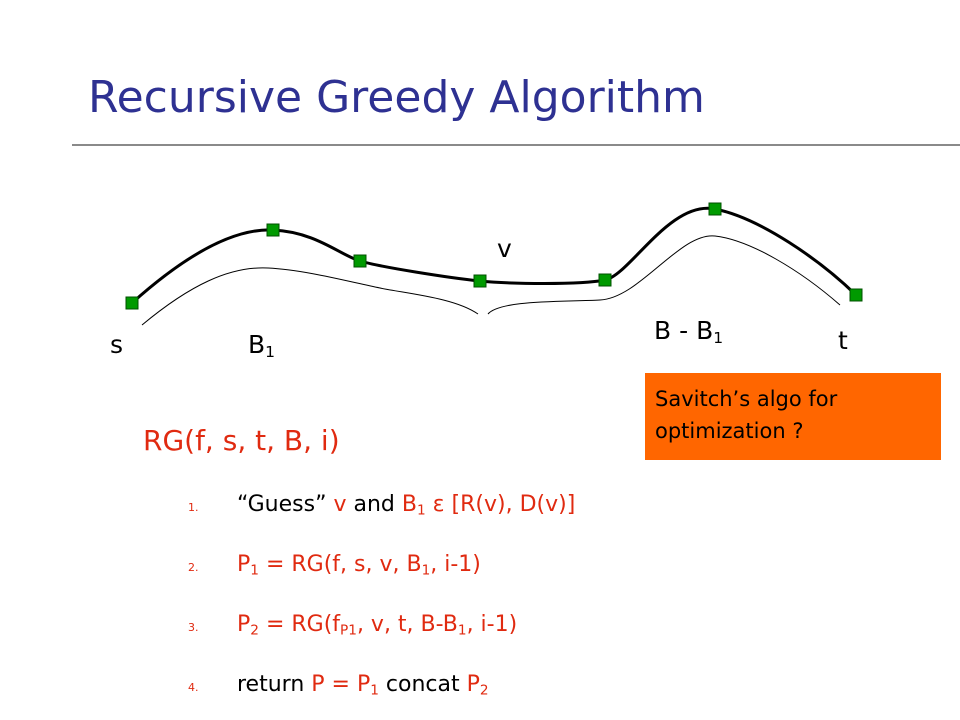 The height and width of the screenshot is (720, 960). Describe the element at coordinates (374, 504) in the screenshot. I see `text-run: and` at that location.